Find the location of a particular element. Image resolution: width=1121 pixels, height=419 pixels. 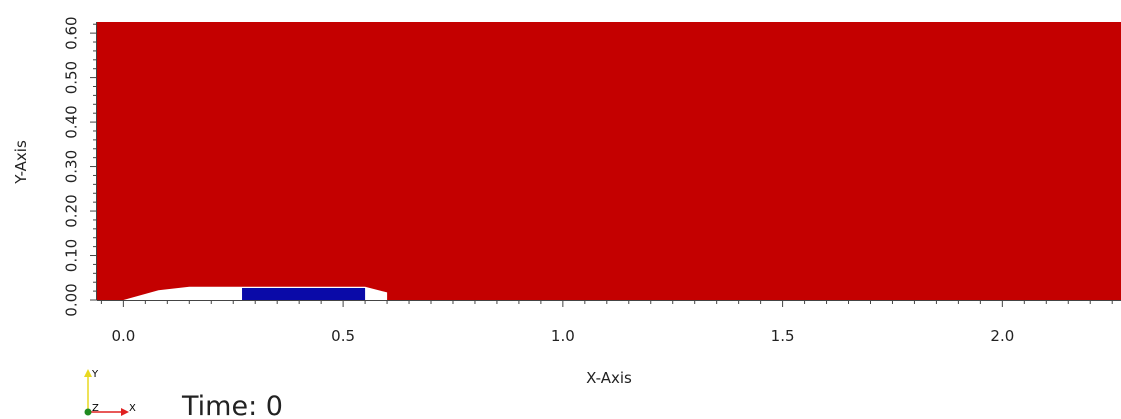

y-tick-label: 0.60 is located at coordinates (72, 32).